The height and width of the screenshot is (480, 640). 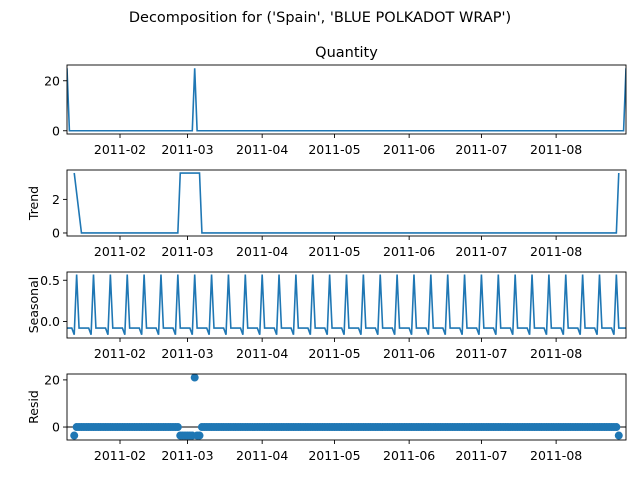 What do you see at coordinates (56, 199) in the screenshot?
I see `y-tick-label: 2` at bounding box center [56, 199].